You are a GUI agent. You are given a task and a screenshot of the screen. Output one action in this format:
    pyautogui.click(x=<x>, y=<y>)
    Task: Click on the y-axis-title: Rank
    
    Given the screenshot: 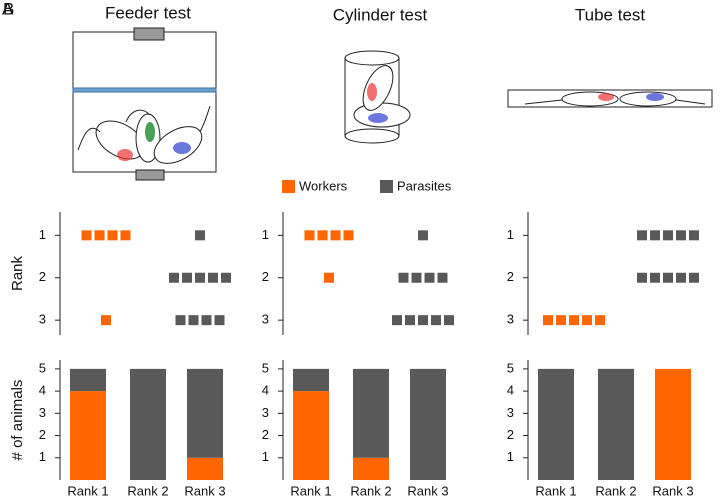 What is the action you would take?
    pyautogui.click(x=17, y=273)
    